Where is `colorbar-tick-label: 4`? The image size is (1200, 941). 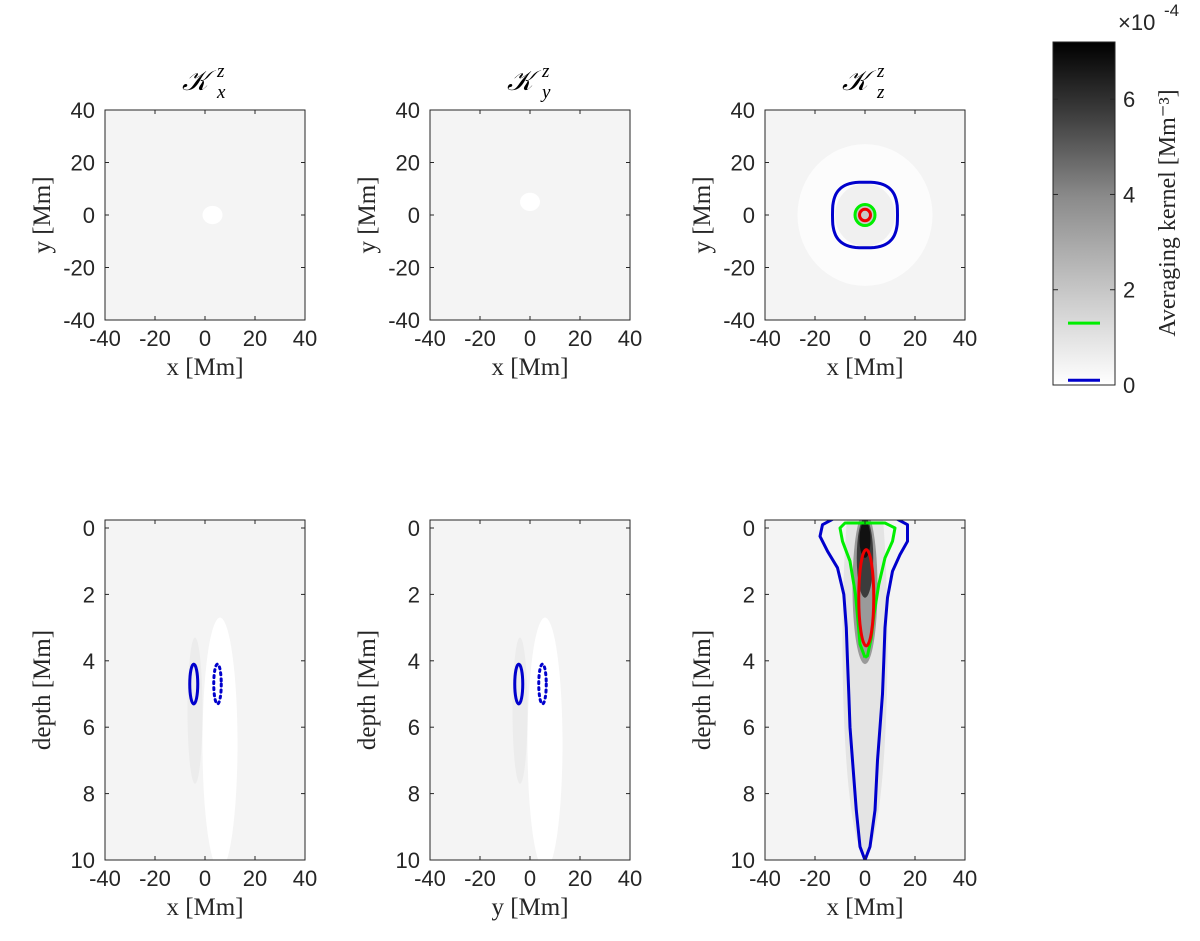 colorbar-tick-label: 4 is located at coordinates (1129, 194).